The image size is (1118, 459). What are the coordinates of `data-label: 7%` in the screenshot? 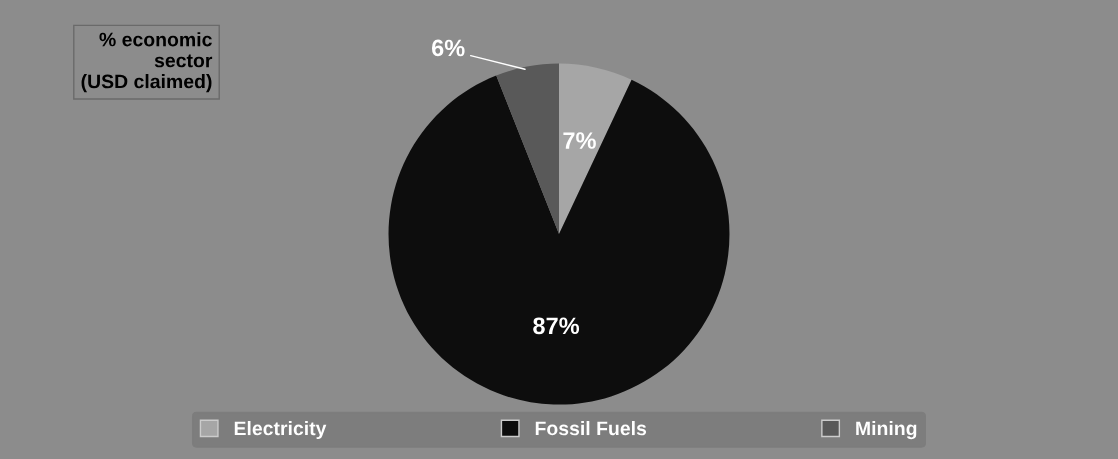 It's located at (579, 140).